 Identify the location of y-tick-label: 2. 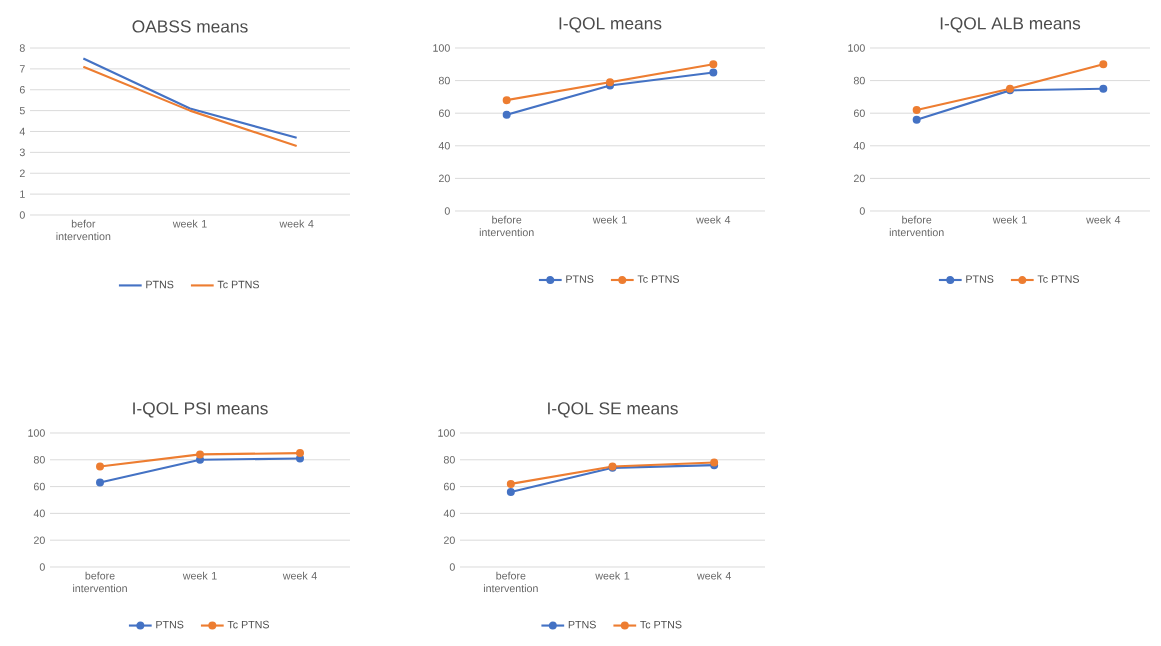
(22, 173).